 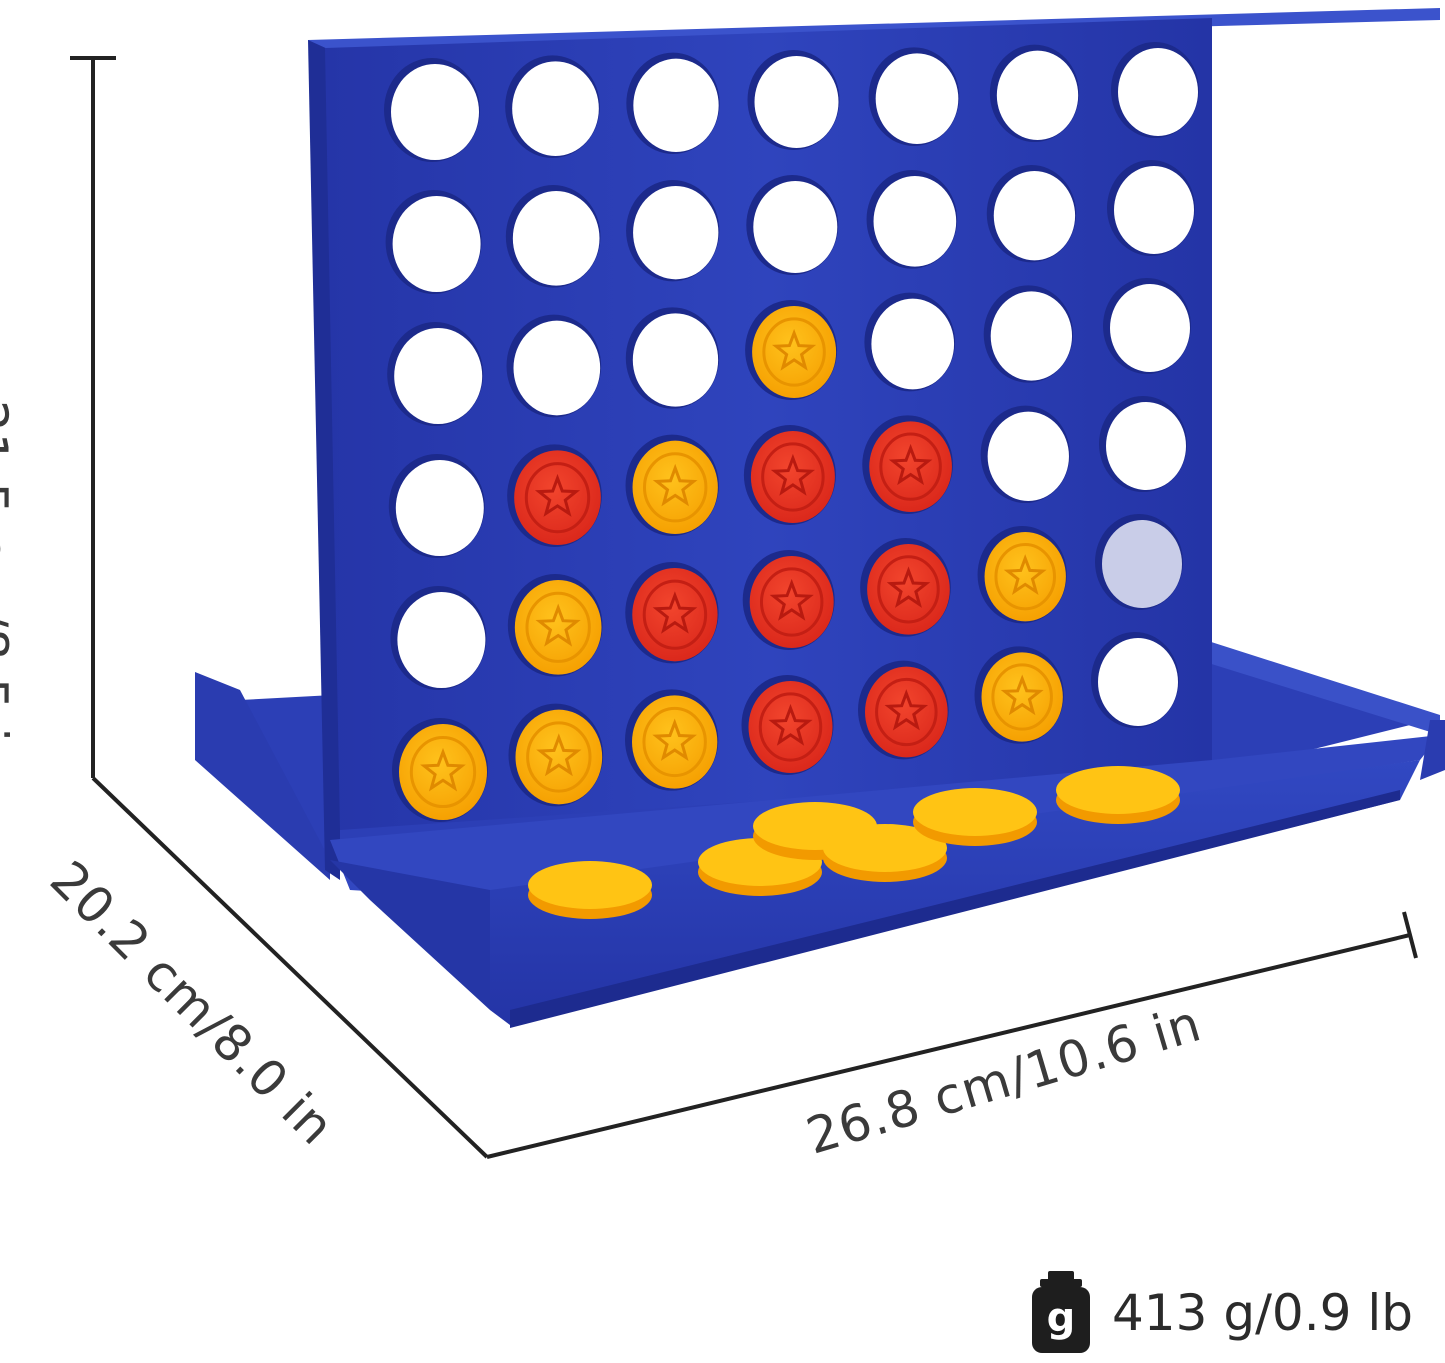 I want to click on height-dimension-label: 21.5 cm/8.5 in, so click(x=9, y=588).